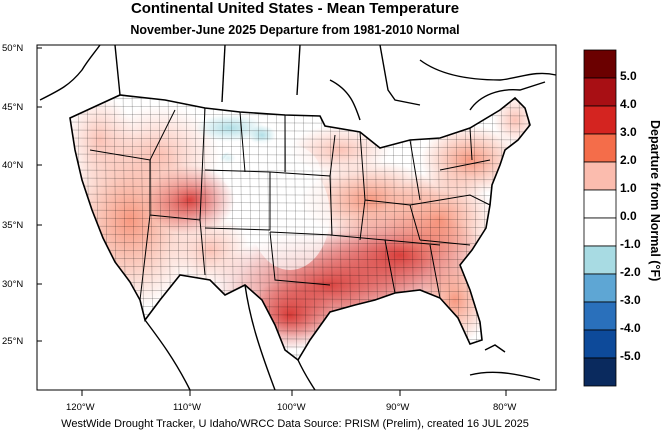 The height and width of the screenshot is (433, 671). What do you see at coordinates (13, 284) in the screenshot?
I see `lat-label-30: 30°N` at bounding box center [13, 284].